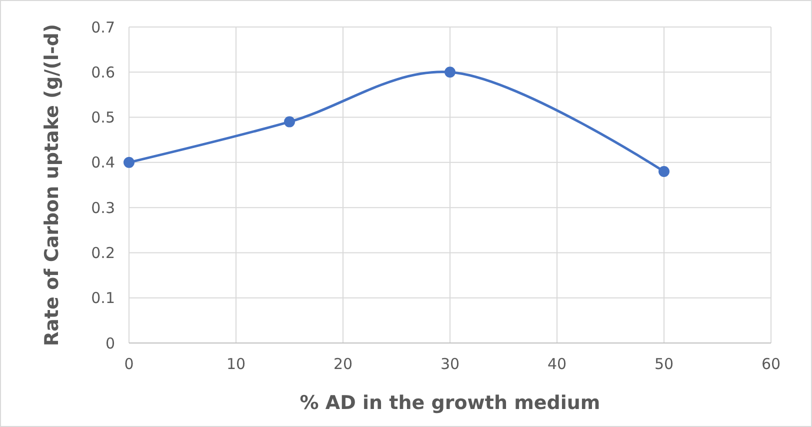  What do you see at coordinates (236, 364) in the screenshot?
I see `x-tick-label: 10` at bounding box center [236, 364].